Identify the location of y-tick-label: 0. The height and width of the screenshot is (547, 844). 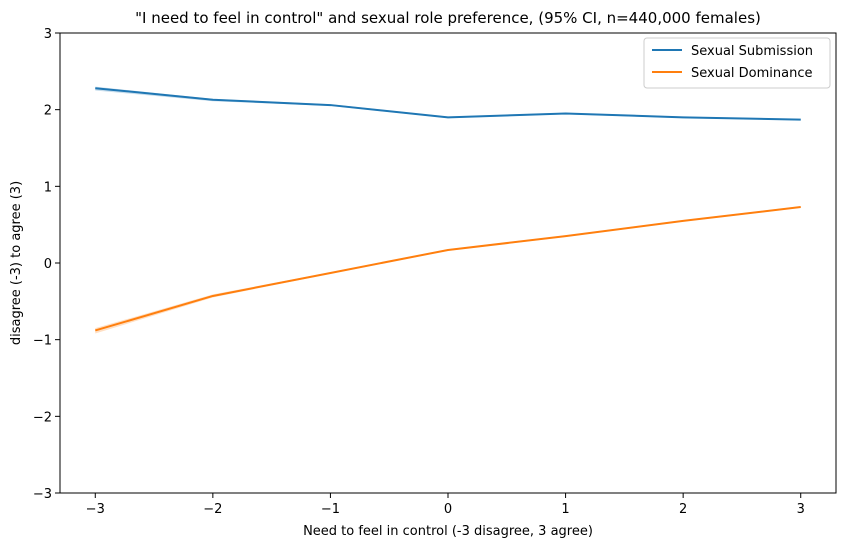
(48, 264).